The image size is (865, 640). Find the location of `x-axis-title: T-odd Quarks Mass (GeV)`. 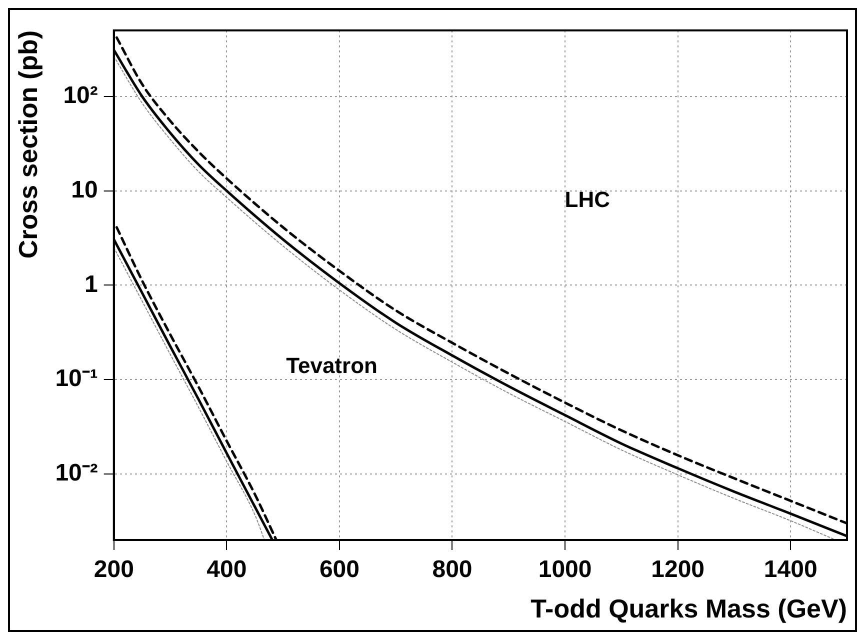

x-axis-title: T-odd Quarks Mass (GeV) is located at coordinates (688, 609).